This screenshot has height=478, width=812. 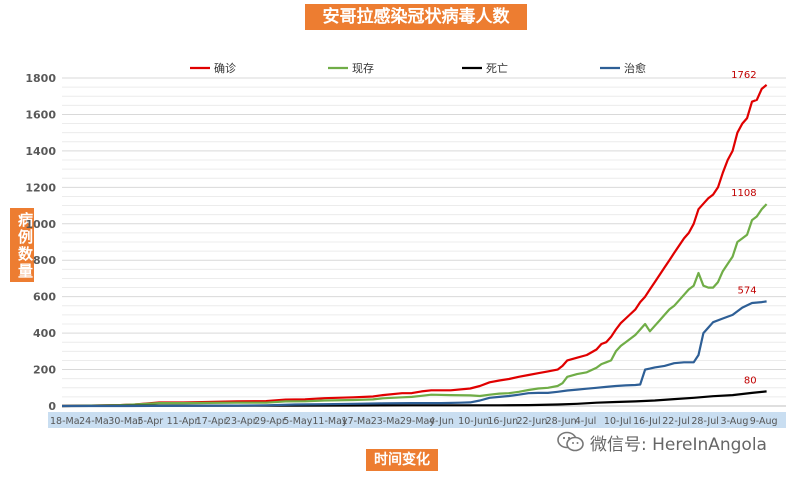 I want to click on data-labels: 1762 1108 80 574, so click(x=743, y=228).